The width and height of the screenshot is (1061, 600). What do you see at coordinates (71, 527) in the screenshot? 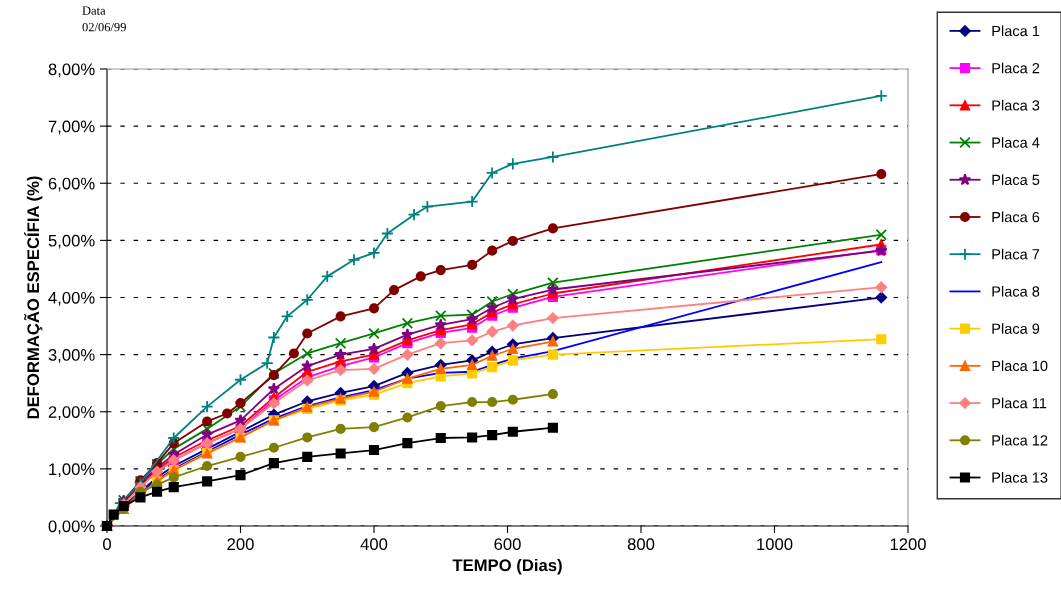
I see `y-tick-label: 0,00%` at bounding box center [71, 527].